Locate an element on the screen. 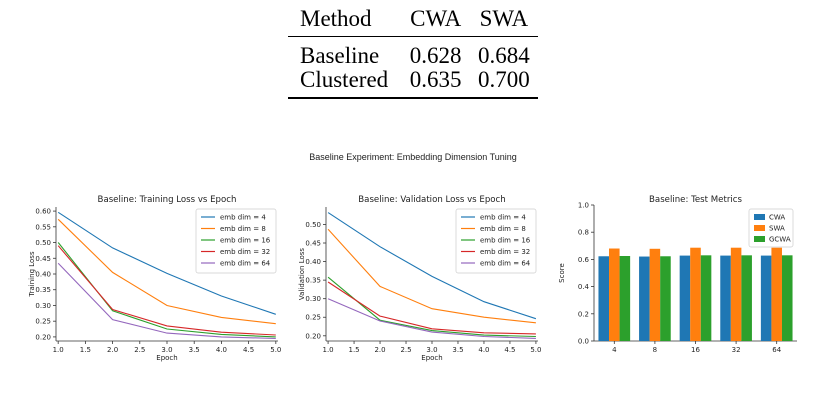  y-tick-label: 0.4 is located at coordinates (584, 287).